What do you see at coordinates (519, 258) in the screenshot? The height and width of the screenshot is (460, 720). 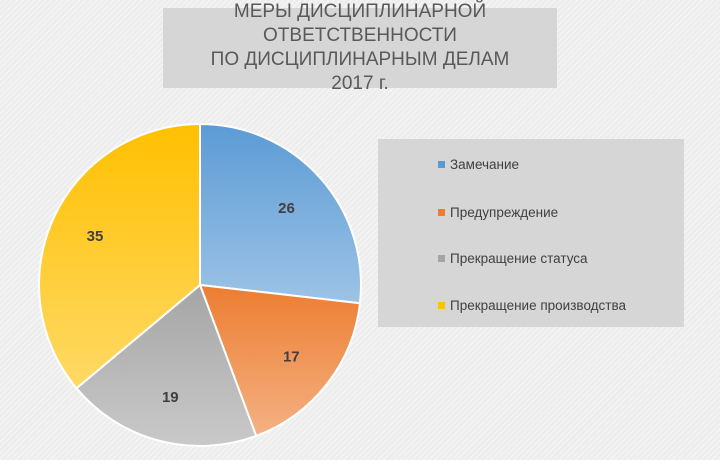 I see `legend-label: Прекращение статуса` at bounding box center [519, 258].